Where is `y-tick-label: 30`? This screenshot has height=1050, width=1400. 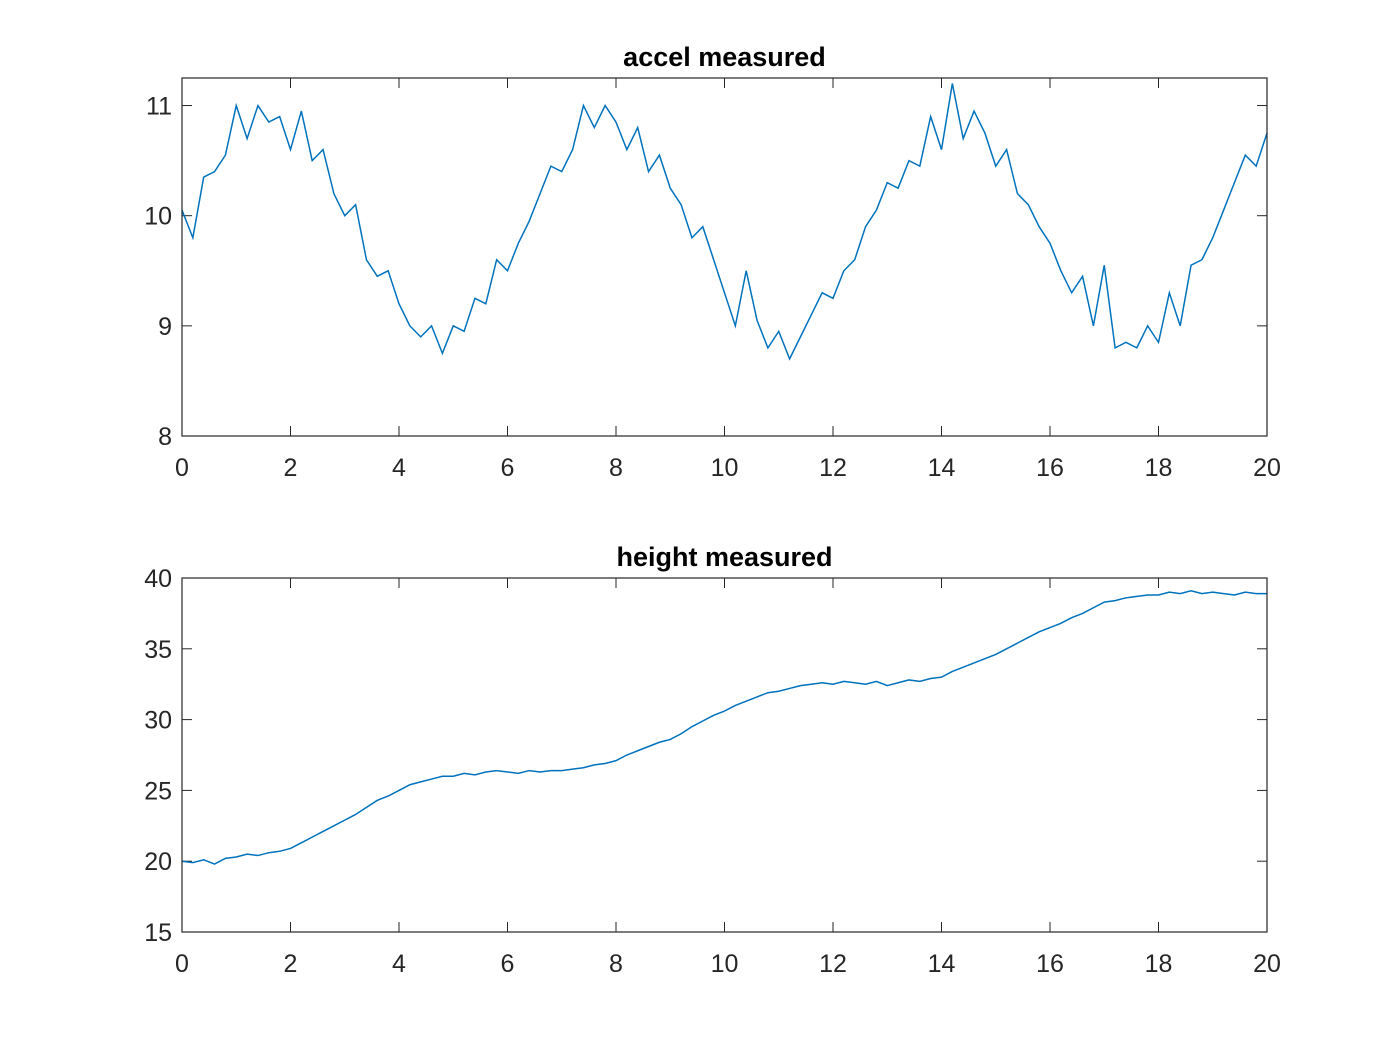 y-tick-label: 30 is located at coordinates (158, 721).